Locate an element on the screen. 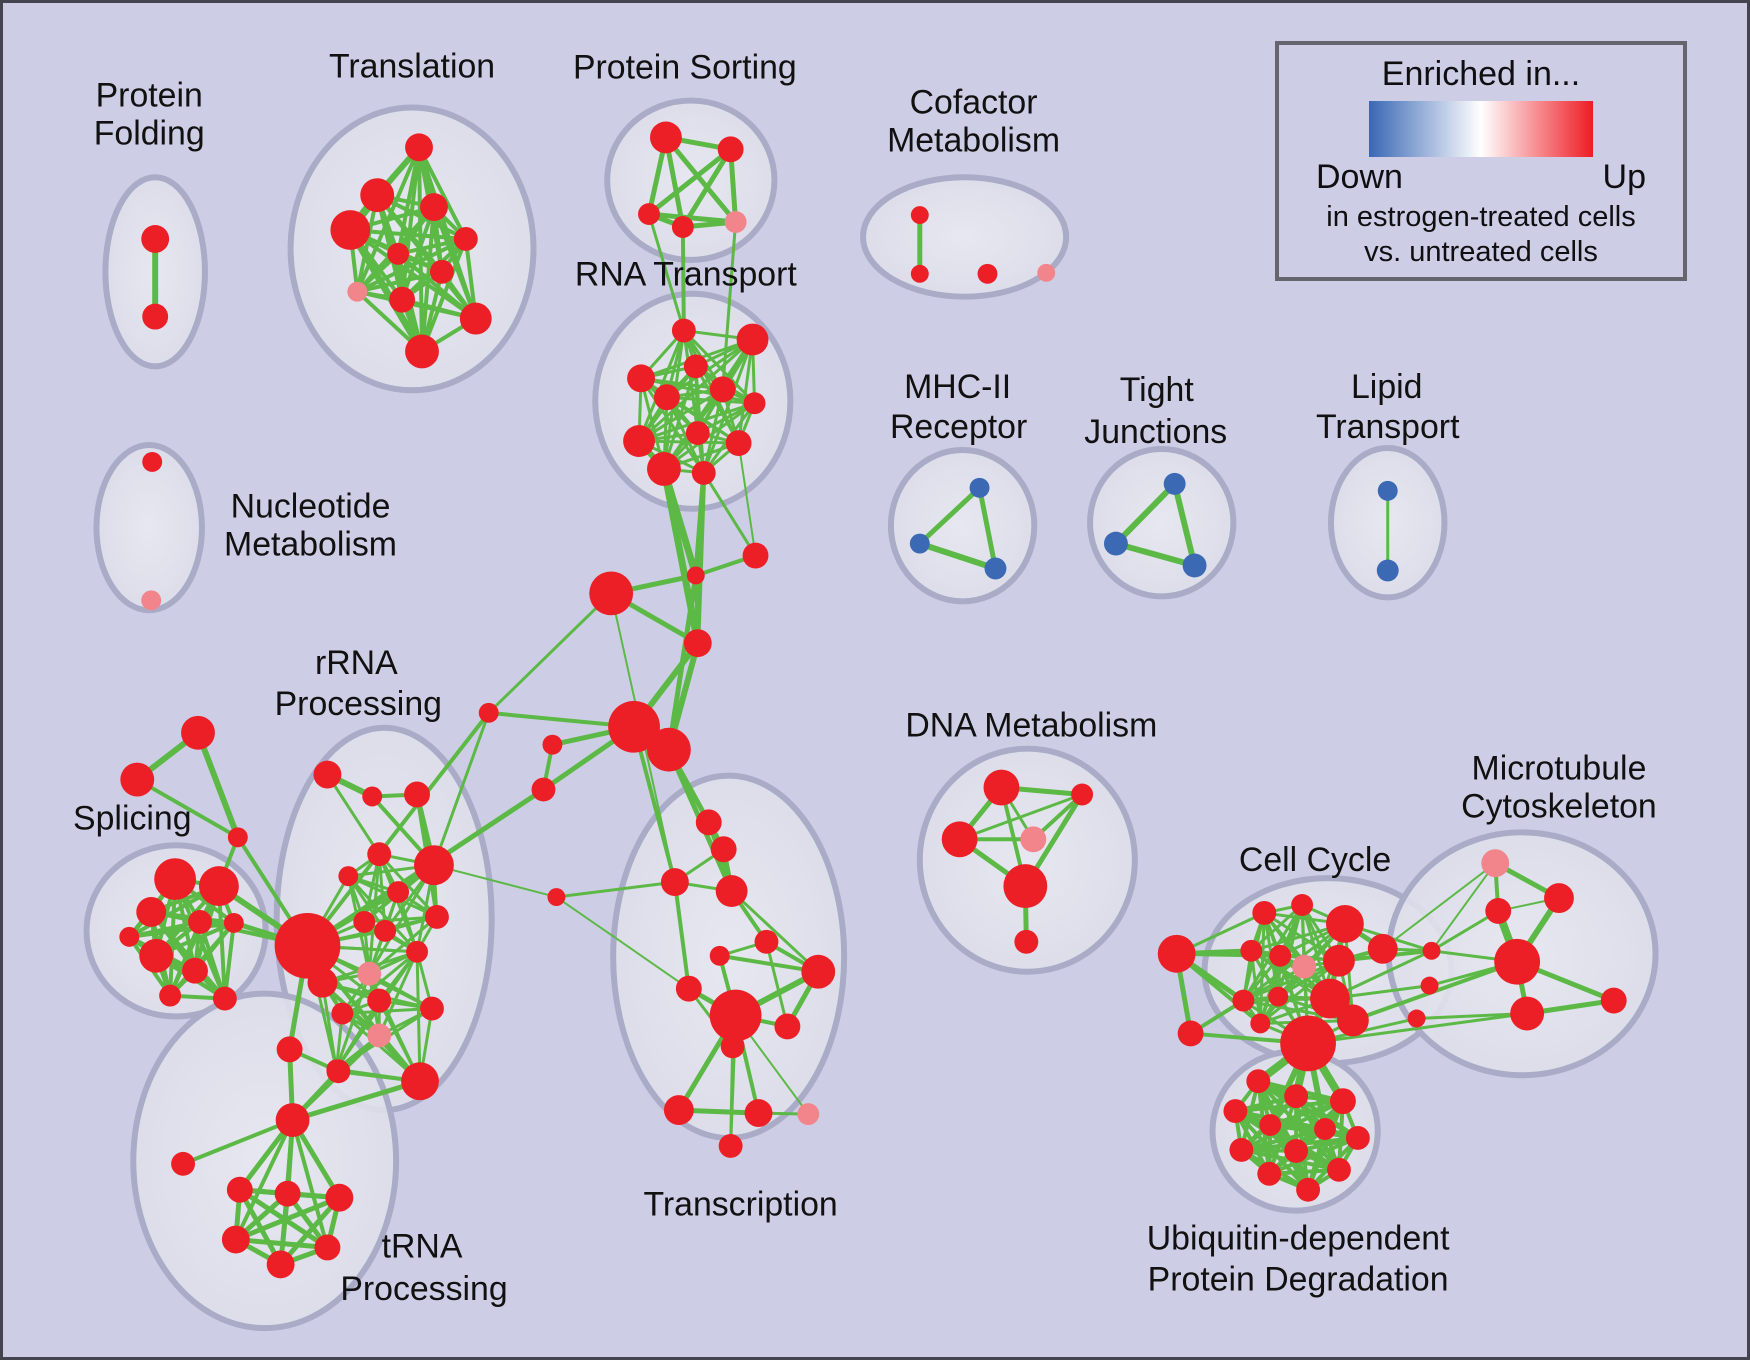 This screenshot has width=1750, height=1360. cluster-label-rna-transport: RNA Transport is located at coordinates (686, 275).